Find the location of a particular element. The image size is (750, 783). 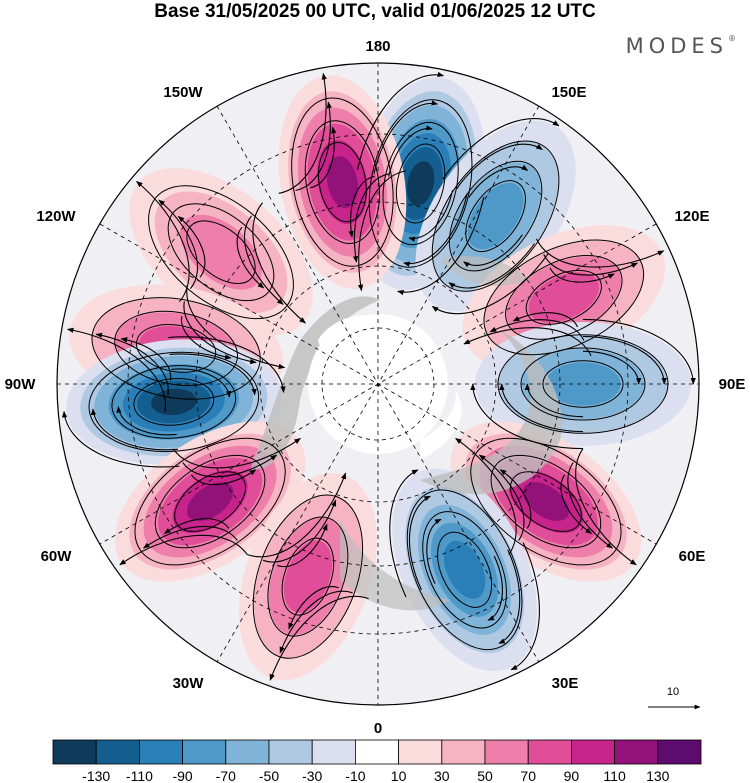

lon-label-120w: 120W is located at coordinates (56, 216).